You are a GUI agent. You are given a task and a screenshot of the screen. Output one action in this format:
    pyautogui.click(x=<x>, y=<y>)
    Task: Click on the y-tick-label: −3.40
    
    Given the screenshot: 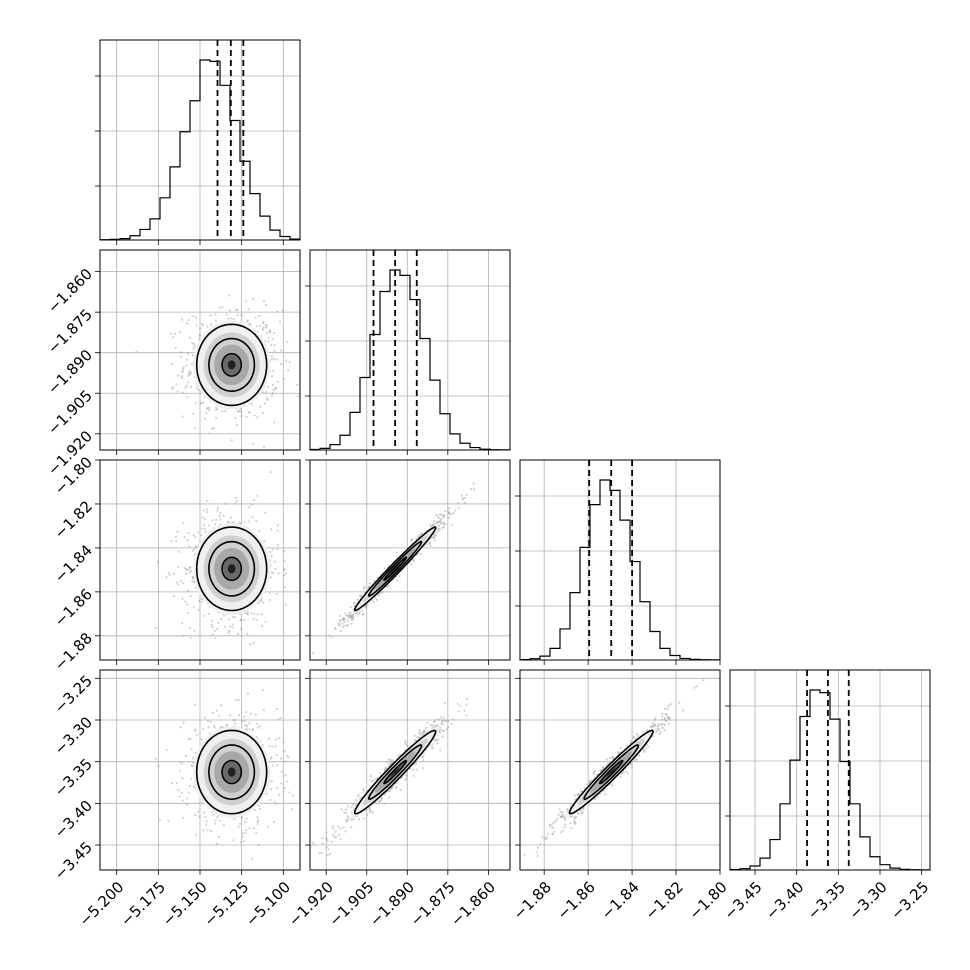 What is the action you would take?
    pyautogui.click(x=73, y=819)
    